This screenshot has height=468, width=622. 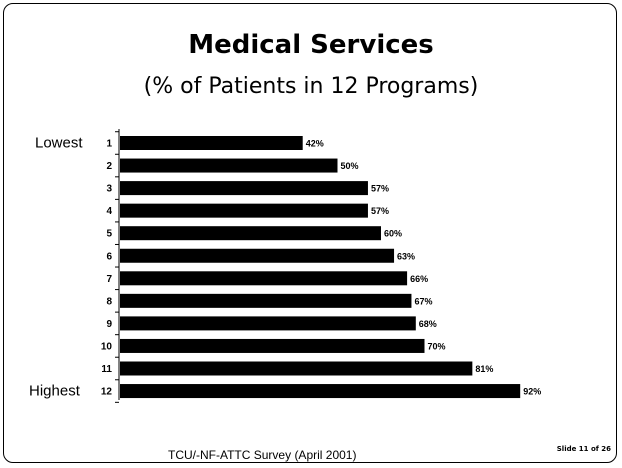 I want to click on bar-data-label: 92%, so click(x=532, y=392).